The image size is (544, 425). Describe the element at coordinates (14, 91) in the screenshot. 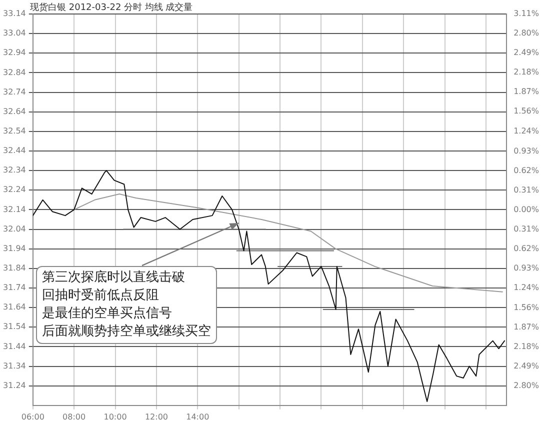

I see `y-tick-label: 32.74` at that location.